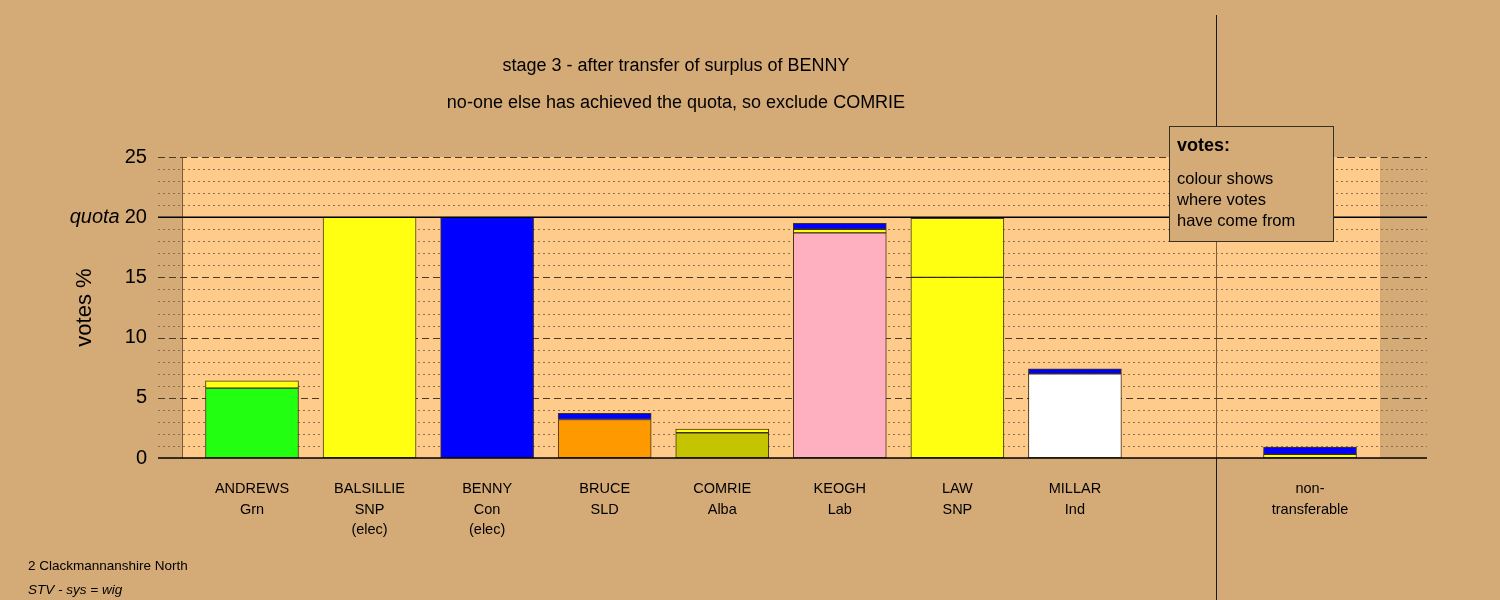 The image size is (1500, 600). I want to click on chart-title: stage 3 - after transfer of surplus of BENNY, so click(676, 66).